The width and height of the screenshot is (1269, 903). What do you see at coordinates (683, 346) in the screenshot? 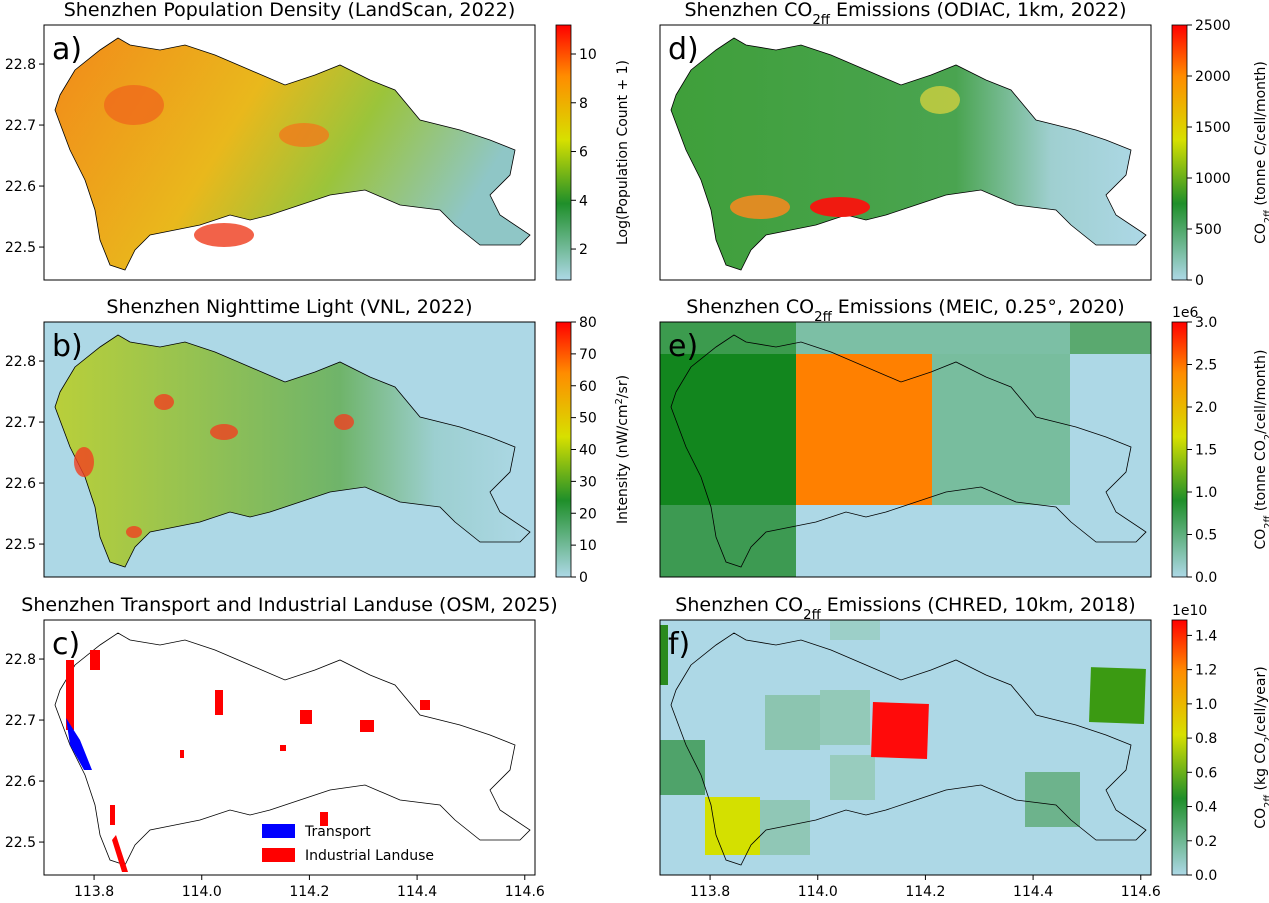
I see `panel-letter: e)` at bounding box center [683, 346].